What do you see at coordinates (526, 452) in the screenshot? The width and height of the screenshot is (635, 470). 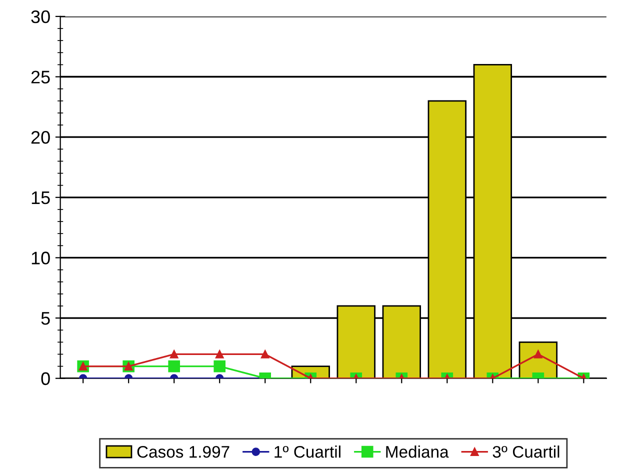 I see `legend-label: 3º Cuartil` at bounding box center [526, 452].